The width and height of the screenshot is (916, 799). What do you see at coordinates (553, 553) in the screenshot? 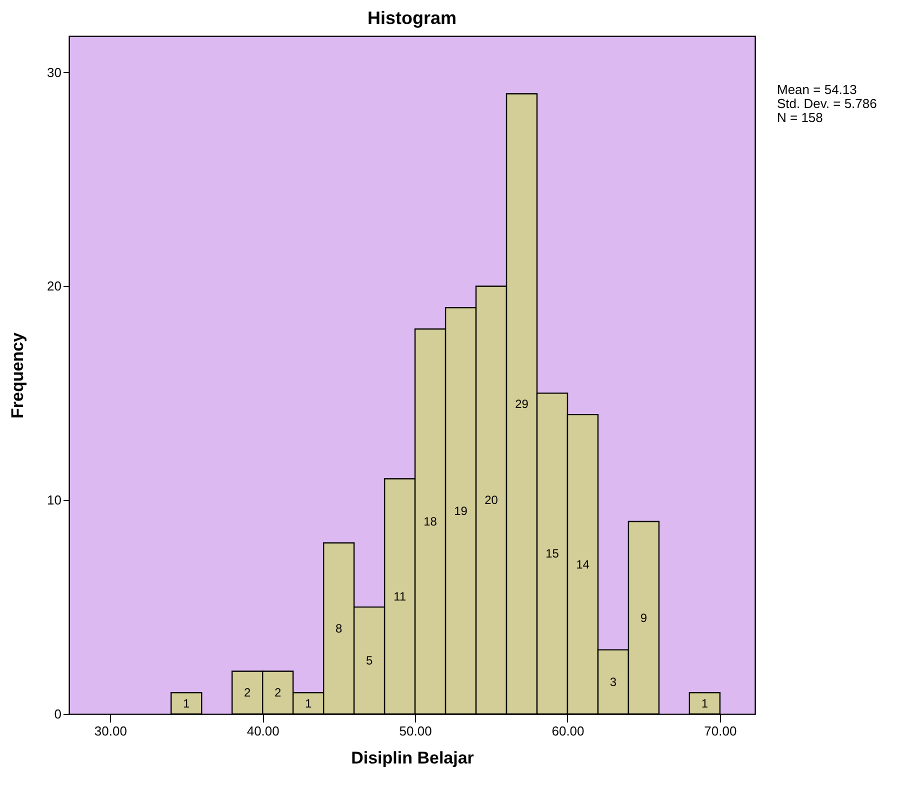
I see `data-label: 15` at bounding box center [553, 553].